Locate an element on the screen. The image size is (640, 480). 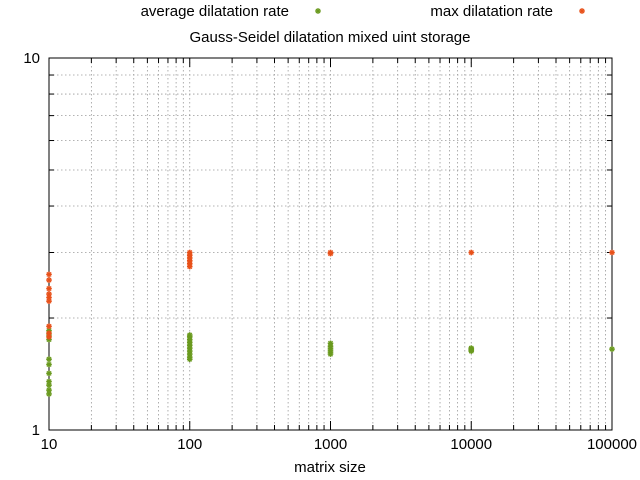
y-tick-label: 1 is located at coordinates (36, 430).